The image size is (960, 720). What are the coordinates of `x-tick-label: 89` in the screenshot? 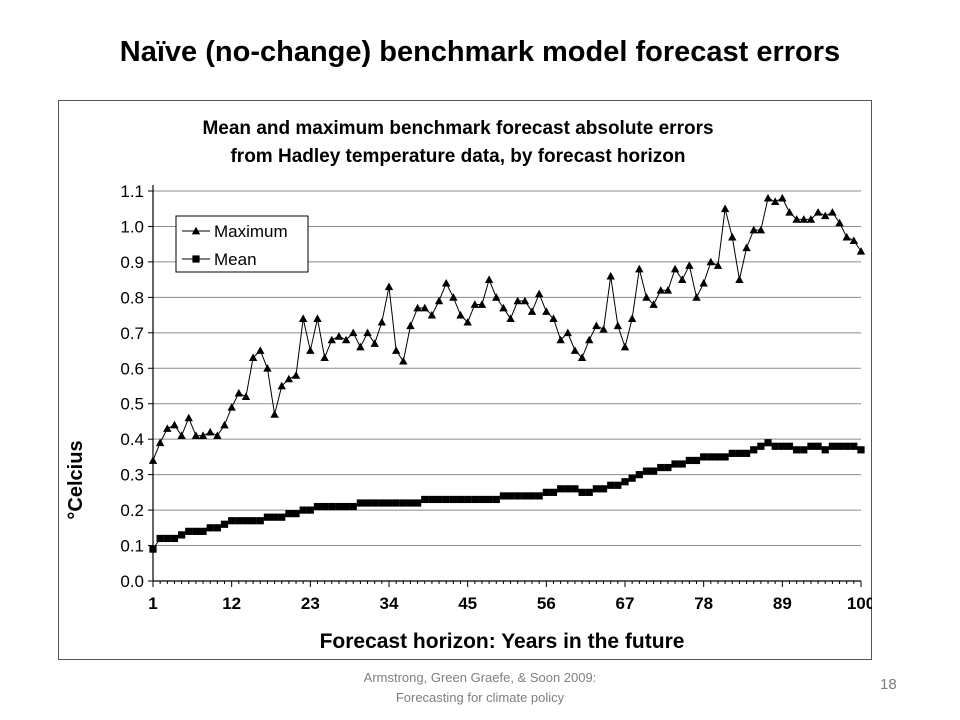 It's located at (782, 603).